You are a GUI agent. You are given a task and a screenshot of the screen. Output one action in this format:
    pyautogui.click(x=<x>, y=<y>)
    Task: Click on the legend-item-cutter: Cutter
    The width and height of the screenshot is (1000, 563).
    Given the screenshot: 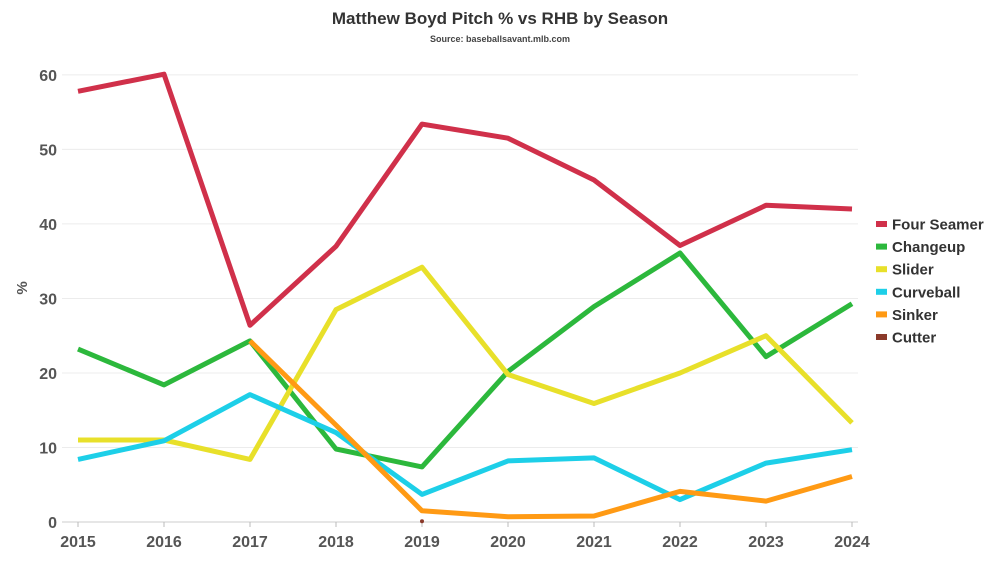 What is the action you would take?
    pyautogui.click(x=906, y=338)
    